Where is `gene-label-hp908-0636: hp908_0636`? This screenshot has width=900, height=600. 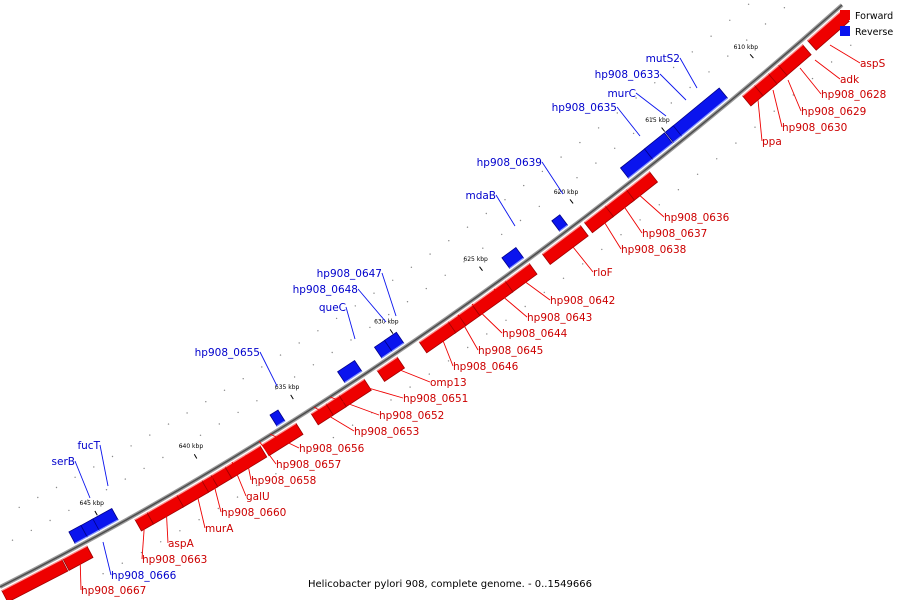 gene-label-hp908-0636: hp908_0636 is located at coordinates (697, 218).